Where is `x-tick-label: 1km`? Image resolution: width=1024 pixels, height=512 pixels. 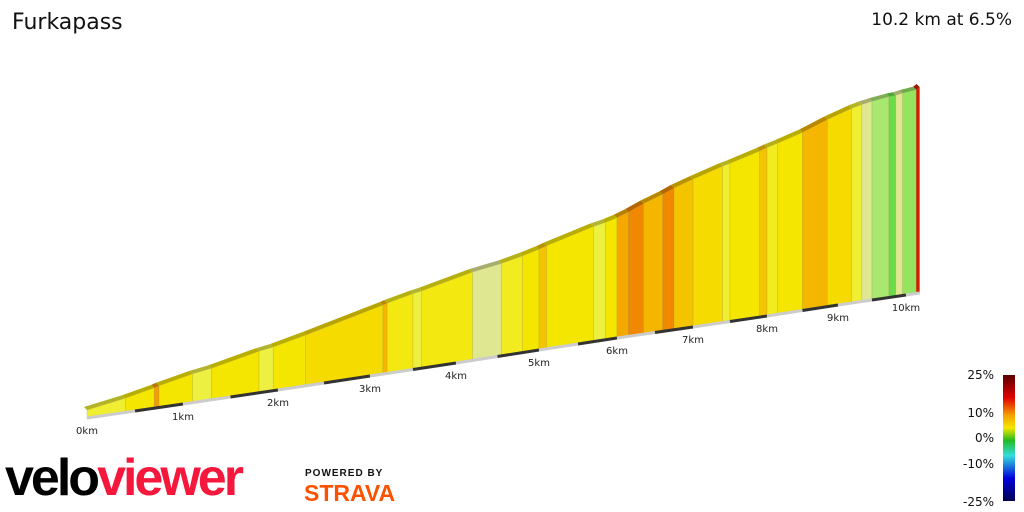
x-tick-label: 1km is located at coordinates (183, 417).